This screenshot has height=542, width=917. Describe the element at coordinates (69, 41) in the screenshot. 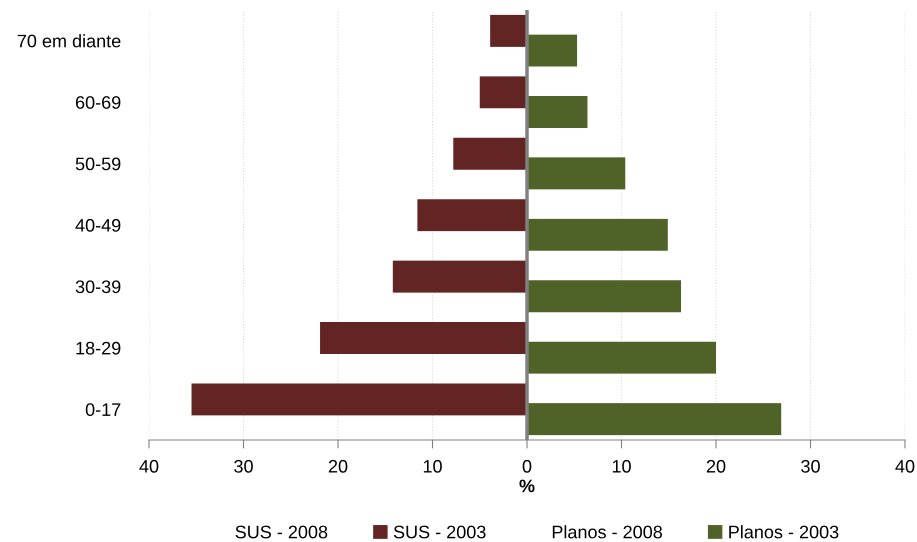

I see `y-tick-label: 70 em diante` at that location.